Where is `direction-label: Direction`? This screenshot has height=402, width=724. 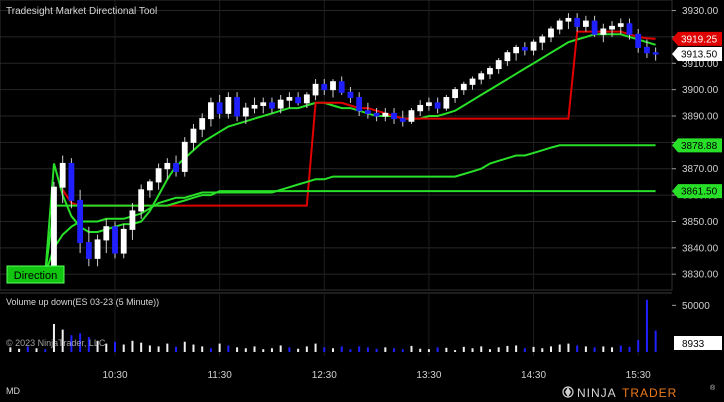 direction-label: Direction is located at coordinates (35, 274).